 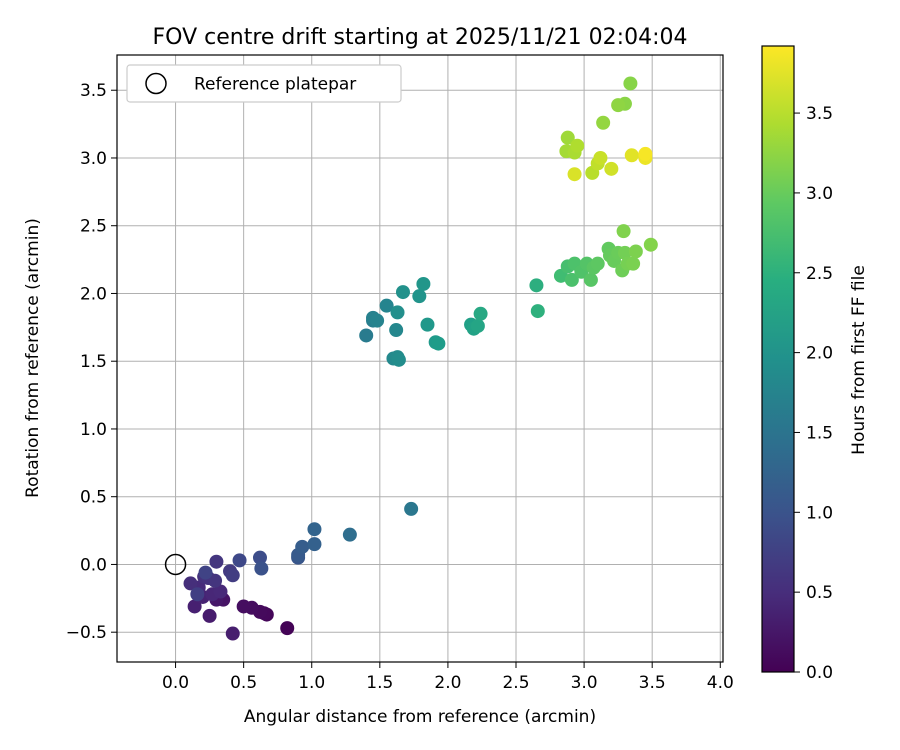 What do you see at coordinates (275, 85) in the screenshot?
I see `legend-label: Reference platepar` at bounding box center [275, 85].